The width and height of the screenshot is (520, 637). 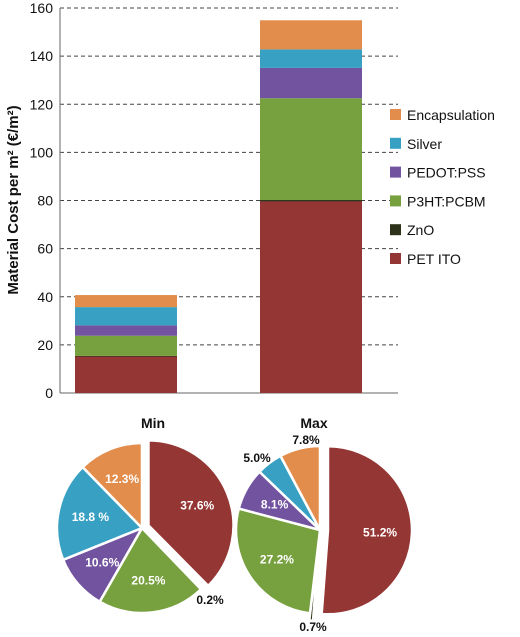 What do you see at coordinates (451, 115) in the screenshot?
I see `legend-label: Encapsulation` at bounding box center [451, 115].